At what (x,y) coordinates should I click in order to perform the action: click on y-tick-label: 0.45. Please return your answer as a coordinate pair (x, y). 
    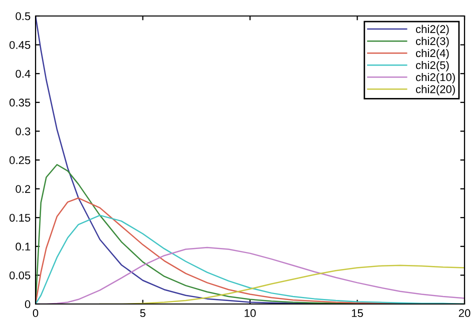
    Looking at the image, I should click on (20, 45).